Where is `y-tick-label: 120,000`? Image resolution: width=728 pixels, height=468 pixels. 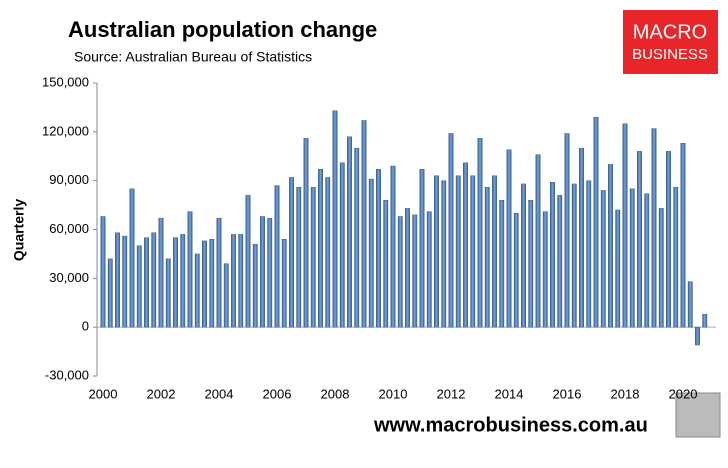
y-tick-label: 120,000 is located at coordinates (65, 130).